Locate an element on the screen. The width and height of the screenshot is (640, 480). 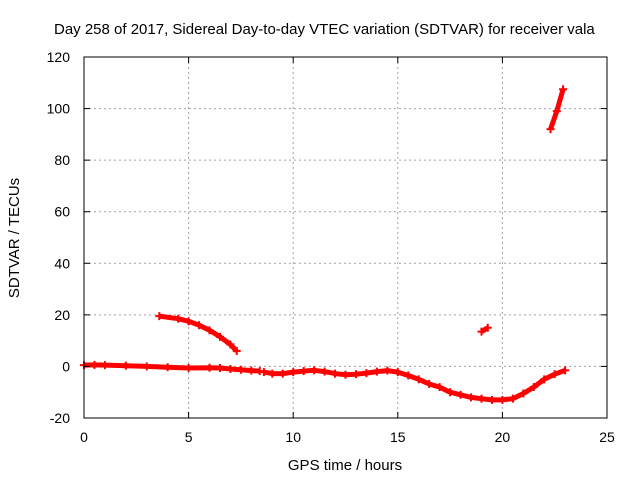
y-axis-label: SDTVAR / TECUs is located at coordinates (14, 238).